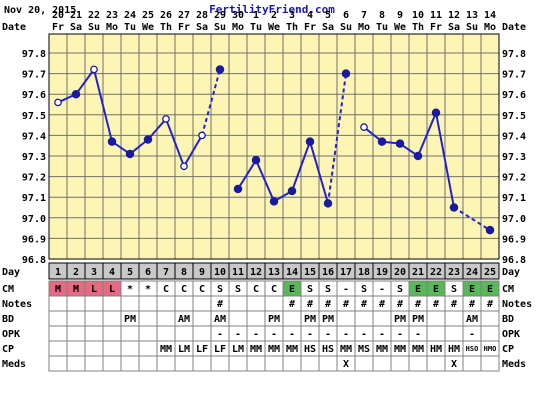 The image size is (544, 405). Describe the element at coordinates (112, 15) in the screenshot. I see `date-tick-label: 23` at that location.